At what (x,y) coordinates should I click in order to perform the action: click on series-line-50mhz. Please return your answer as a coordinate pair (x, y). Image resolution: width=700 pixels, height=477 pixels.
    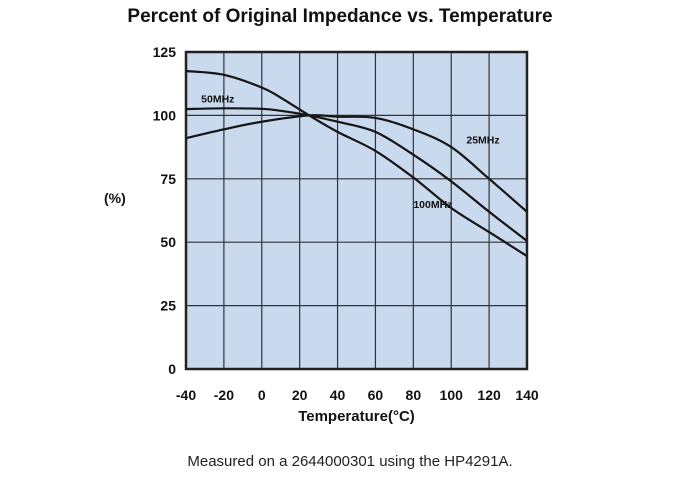
    Looking at the image, I should click on (356, 174).